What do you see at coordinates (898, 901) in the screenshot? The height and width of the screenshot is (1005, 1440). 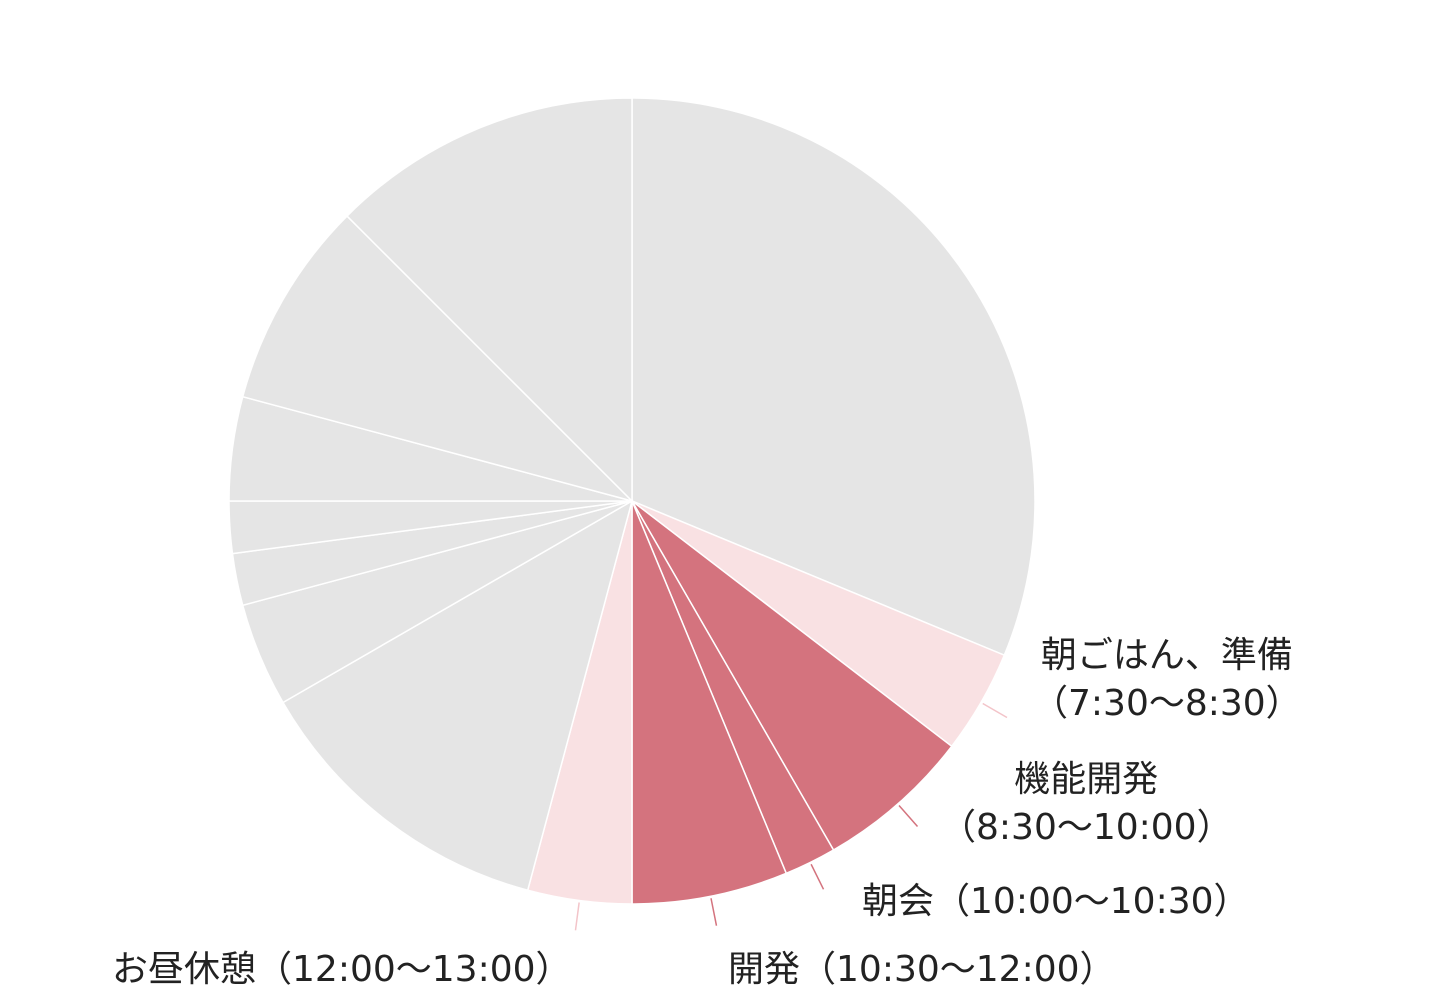 I see `slice-label-name: 朝会` at bounding box center [898, 901].